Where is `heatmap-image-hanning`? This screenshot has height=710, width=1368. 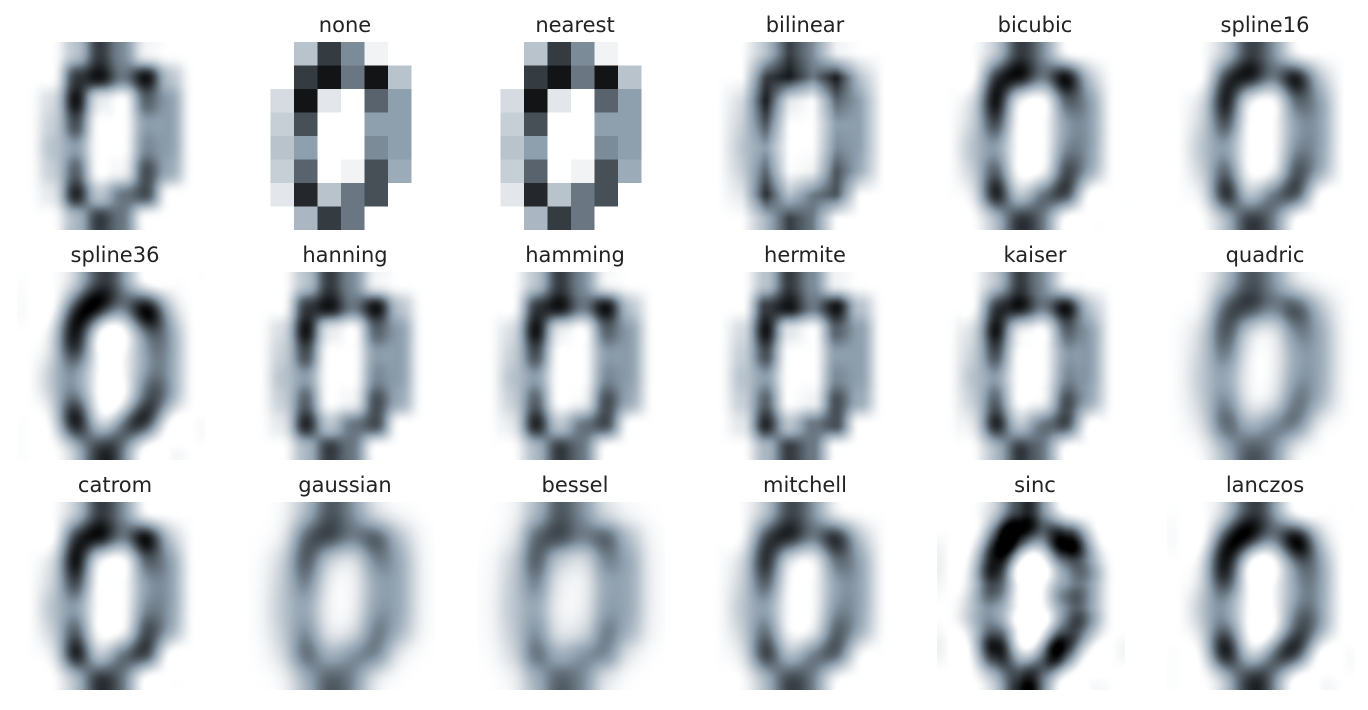 heatmap-image-hanning is located at coordinates (341, 366).